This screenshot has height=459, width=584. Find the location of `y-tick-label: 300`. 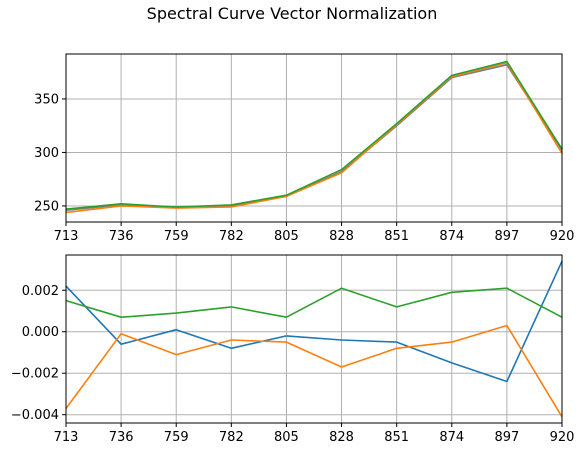

y-tick-label: 300 is located at coordinates (46, 153).